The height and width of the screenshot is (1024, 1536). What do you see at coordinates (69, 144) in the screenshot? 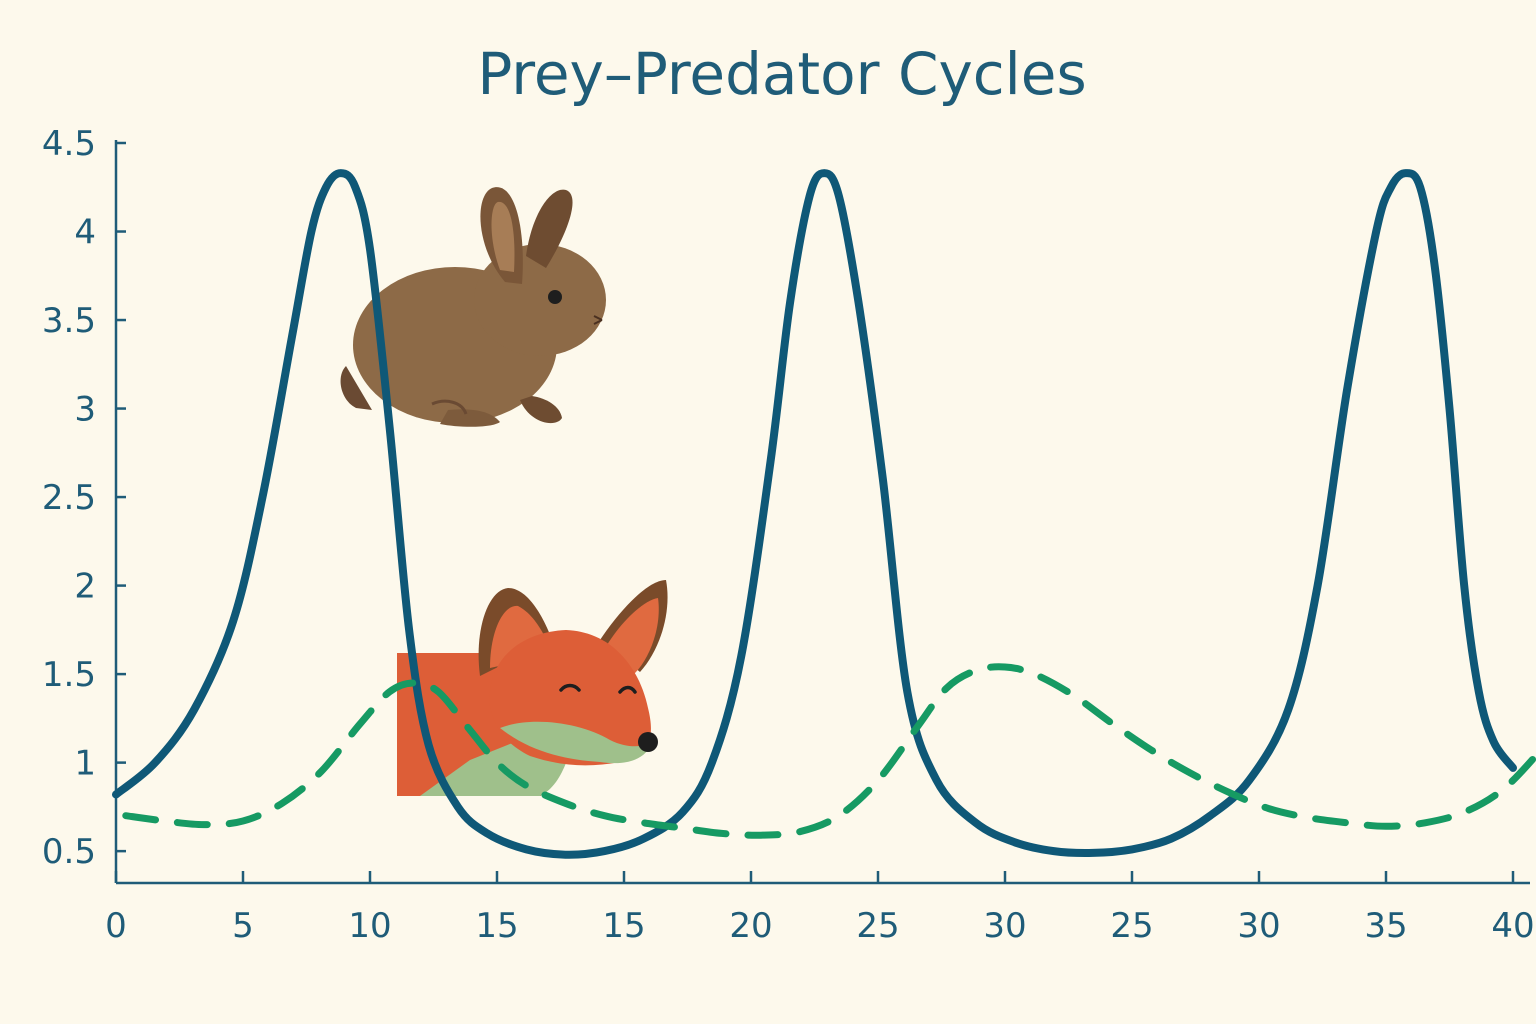
I see `y-tick-label: 4.5` at bounding box center [69, 144].